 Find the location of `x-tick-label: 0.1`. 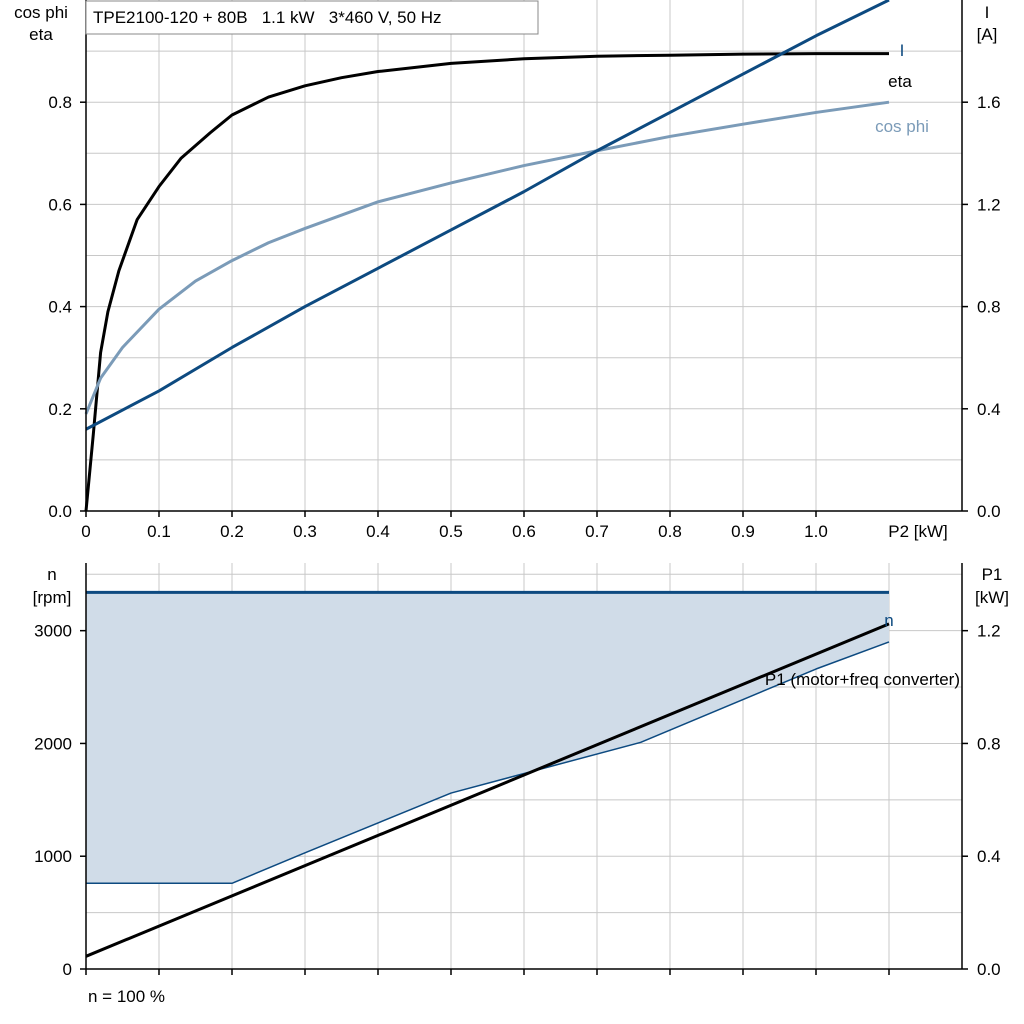

x-tick-label: 0.1 is located at coordinates (159, 531).